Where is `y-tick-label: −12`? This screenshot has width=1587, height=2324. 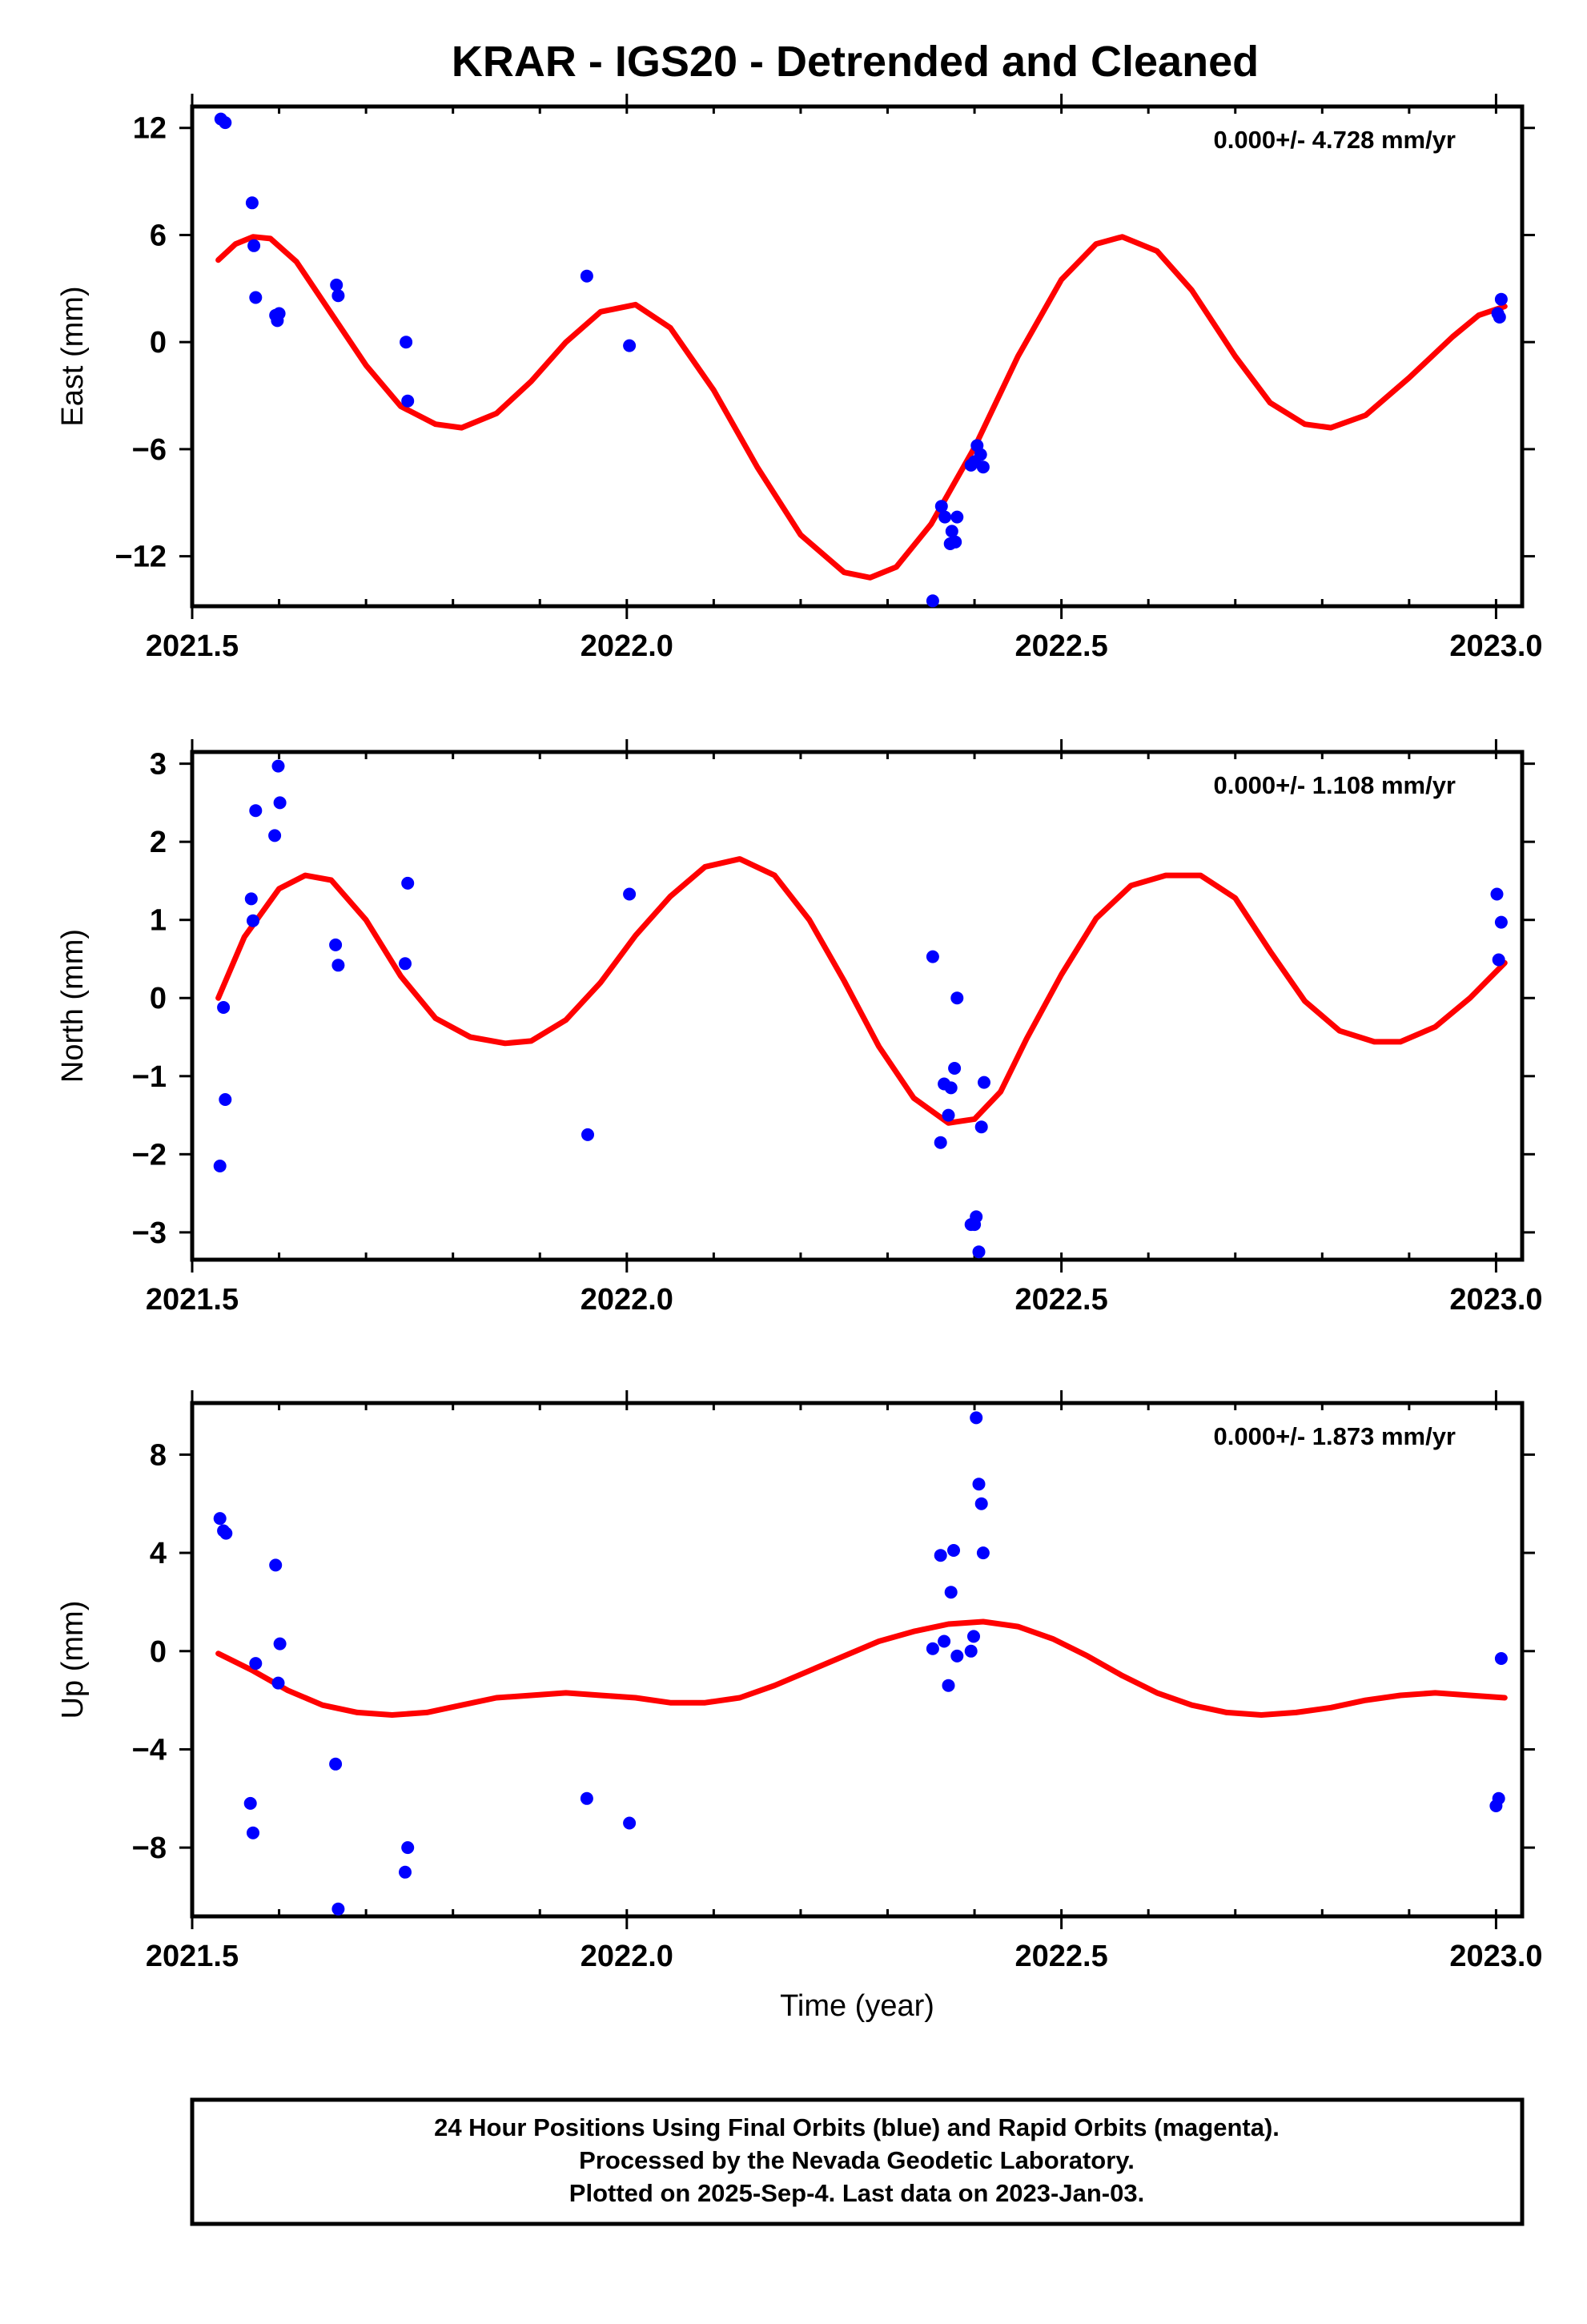
y-tick-label: −12 is located at coordinates (141, 557).